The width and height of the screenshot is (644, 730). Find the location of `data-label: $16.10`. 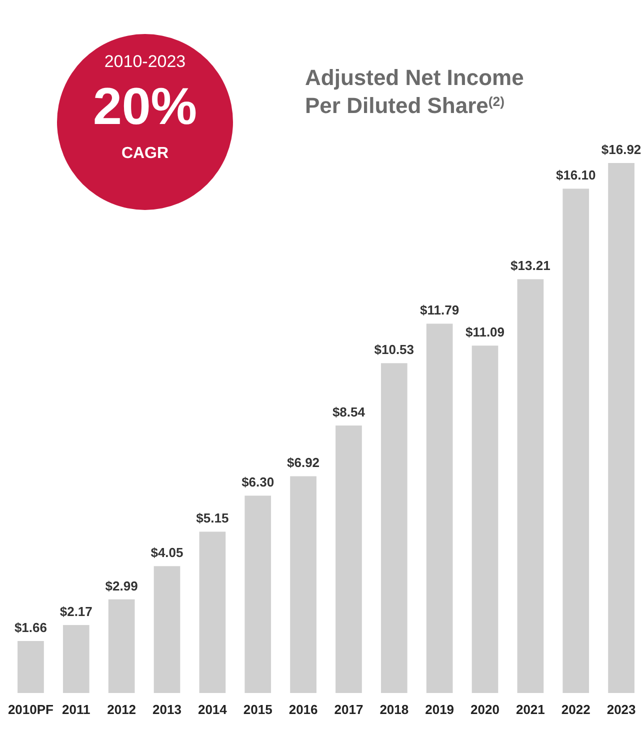

data-label: $16.10 is located at coordinates (576, 175).